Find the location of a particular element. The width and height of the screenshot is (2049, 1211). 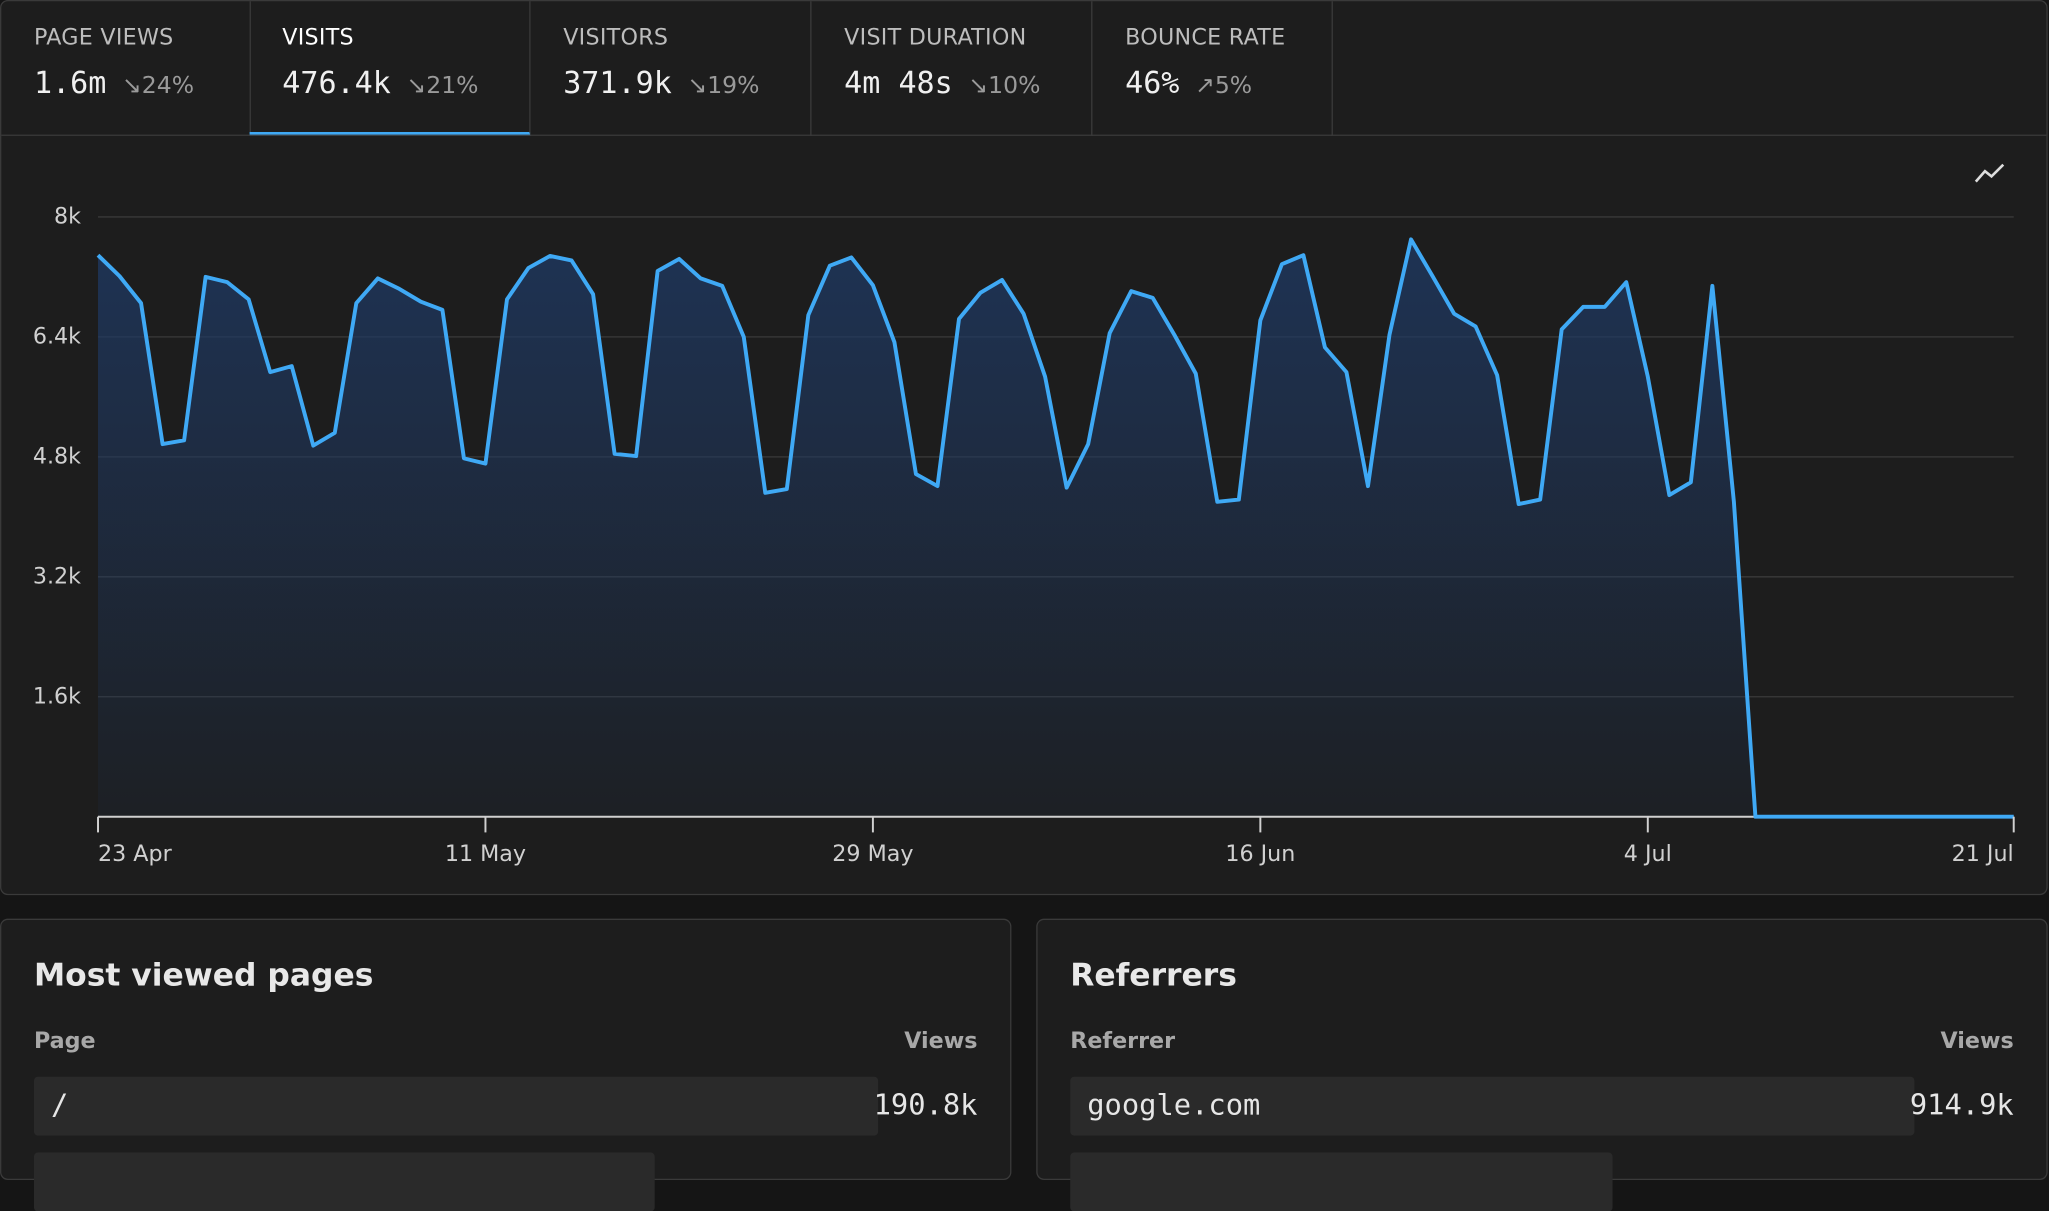

stat-change-text: 5% is located at coordinates (1233, 85).